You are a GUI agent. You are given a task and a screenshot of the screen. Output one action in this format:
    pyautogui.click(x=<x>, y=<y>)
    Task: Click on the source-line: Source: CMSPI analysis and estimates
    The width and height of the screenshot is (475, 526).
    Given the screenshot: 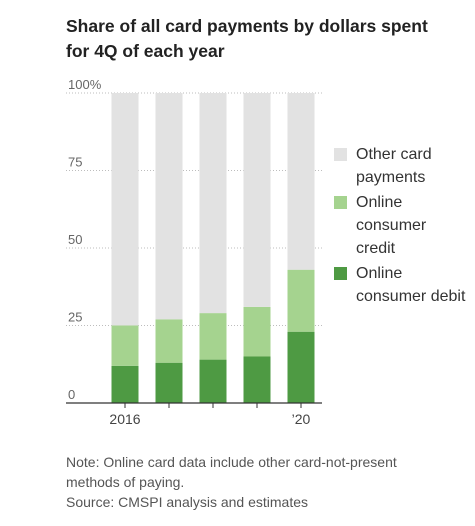 What is the action you would take?
    pyautogui.click(x=187, y=502)
    